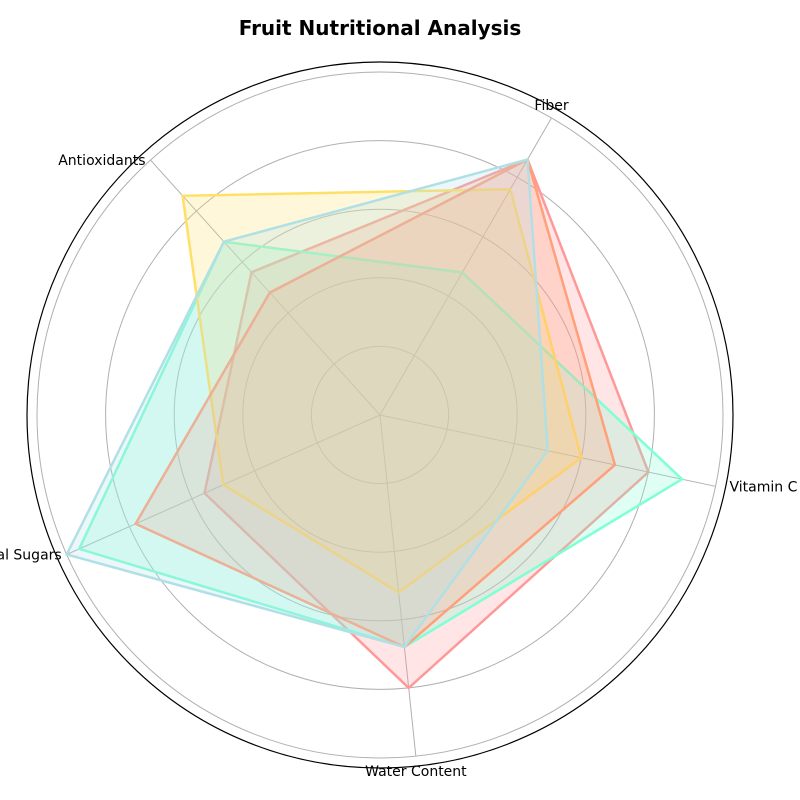 The height and width of the screenshot is (800, 800). Describe the element at coordinates (380, 28) in the screenshot. I see `chart-title: Fruit Nutritional Analysis` at that location.